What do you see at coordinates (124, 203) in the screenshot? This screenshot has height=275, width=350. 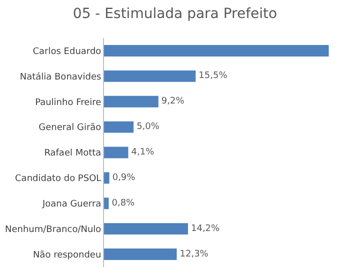 I see `data-label: 0,8%` at bounding box center [124, 203].